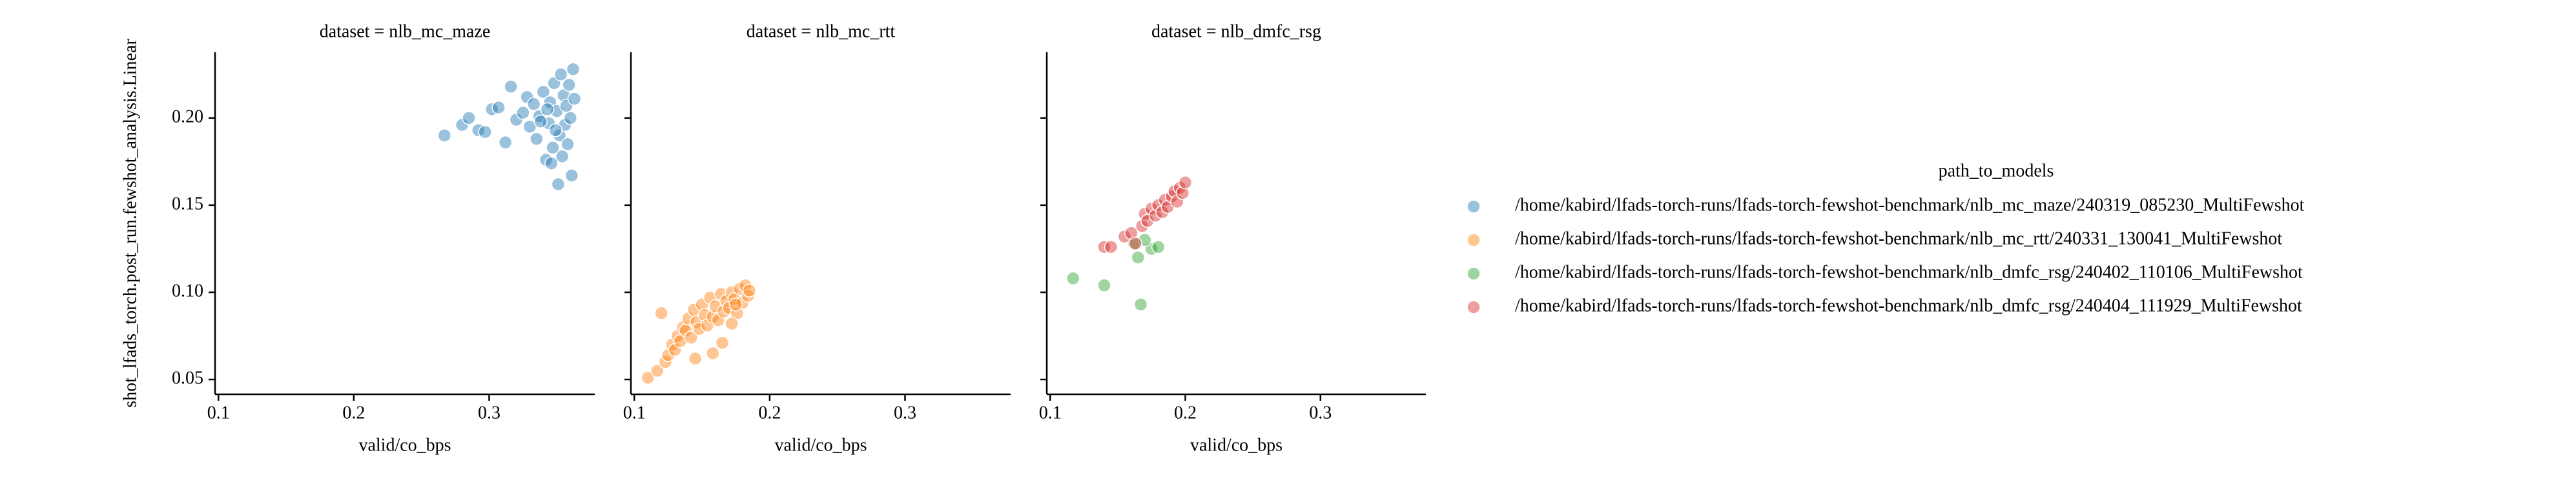 The height and width of the screenshot is (484, 2576). What do you see at coordinates (187, 291) in the screenshot?
I see `y-tick-label: 0.10` at bounding box center [187, 291].